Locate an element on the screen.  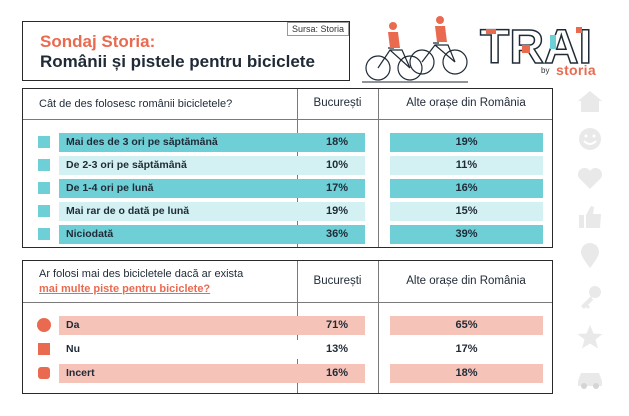
value-bucuresti: 19% is located at coordinates (337, 211).